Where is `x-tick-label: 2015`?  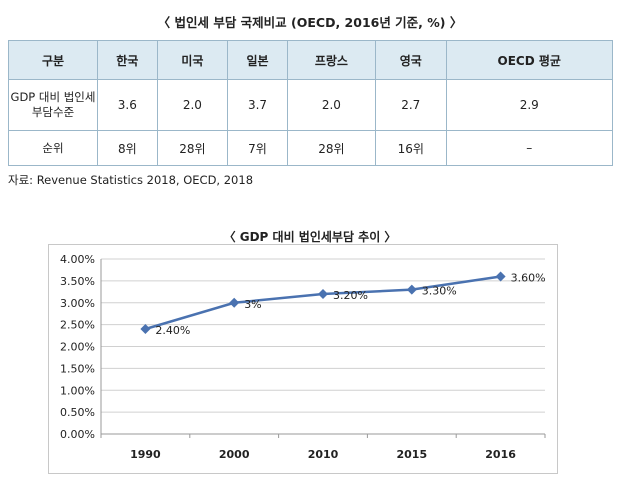
x-tick-label: 2015 is located at coordinates (411, 454).